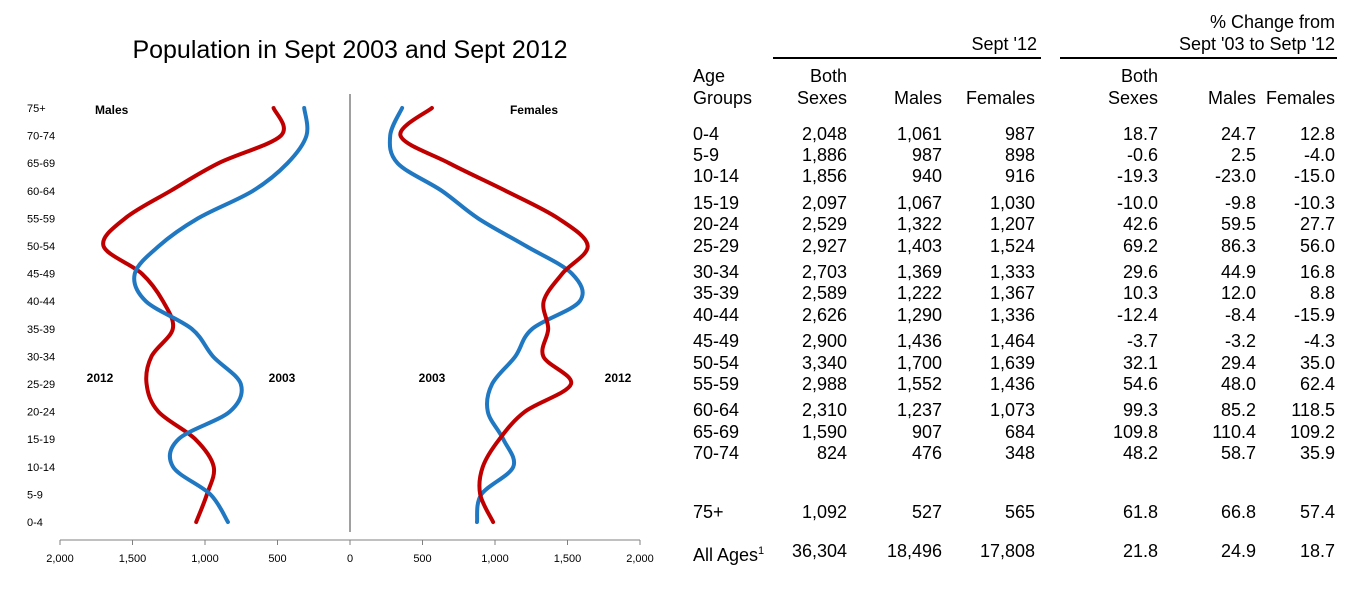 The height and width of the screenshot is (592, 1347). Describe the element at coordinates (926, 452) in the screenshot. I see `row-cell: 476` at that location.